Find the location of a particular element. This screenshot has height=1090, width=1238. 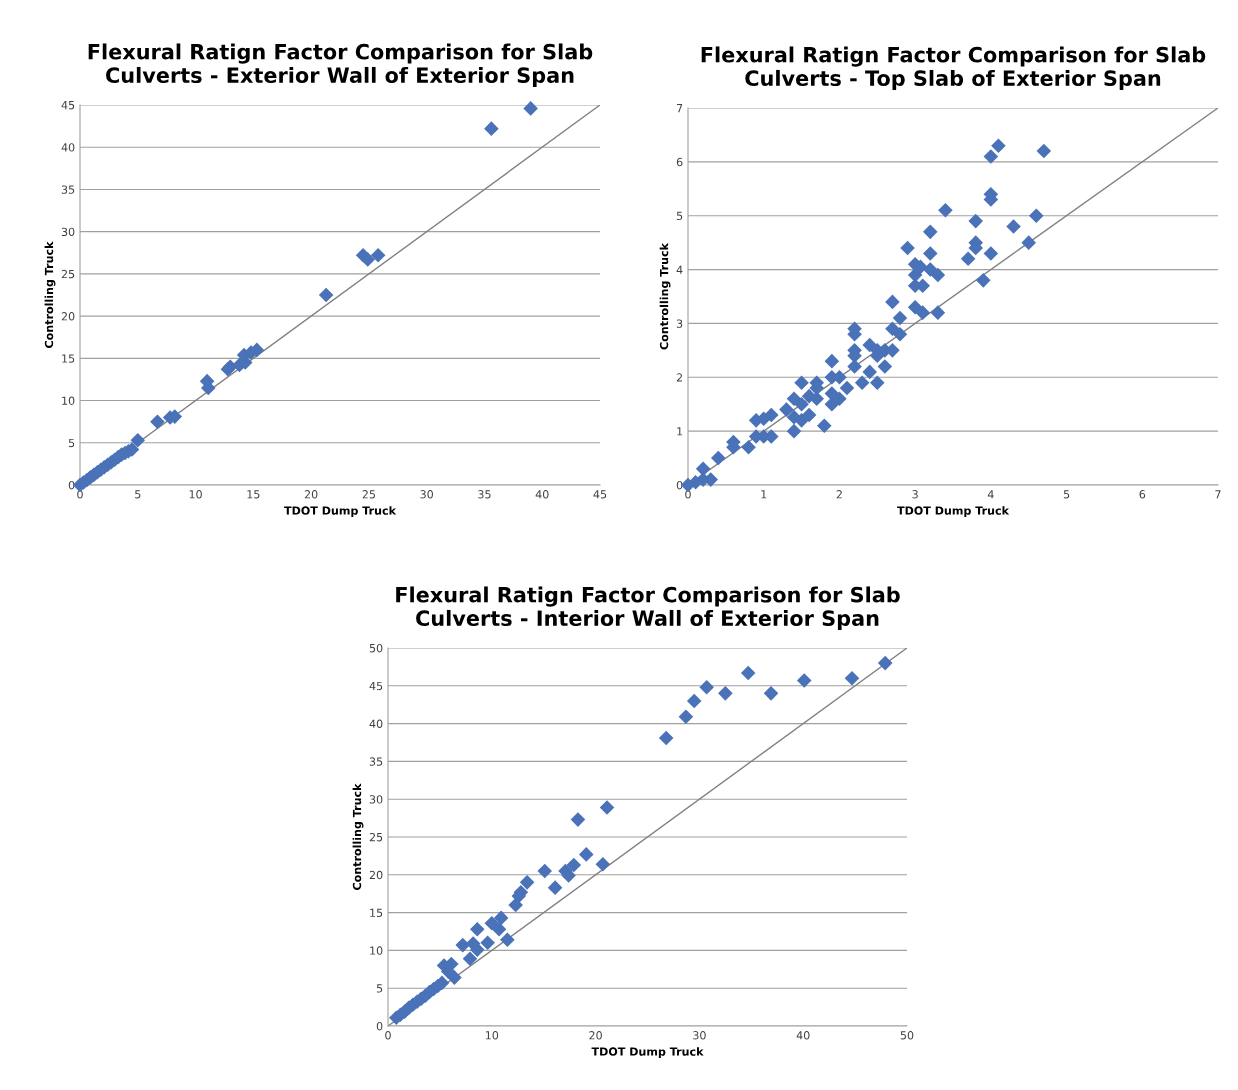

y-tick-label: 4 is located at coordinates (679, 269).